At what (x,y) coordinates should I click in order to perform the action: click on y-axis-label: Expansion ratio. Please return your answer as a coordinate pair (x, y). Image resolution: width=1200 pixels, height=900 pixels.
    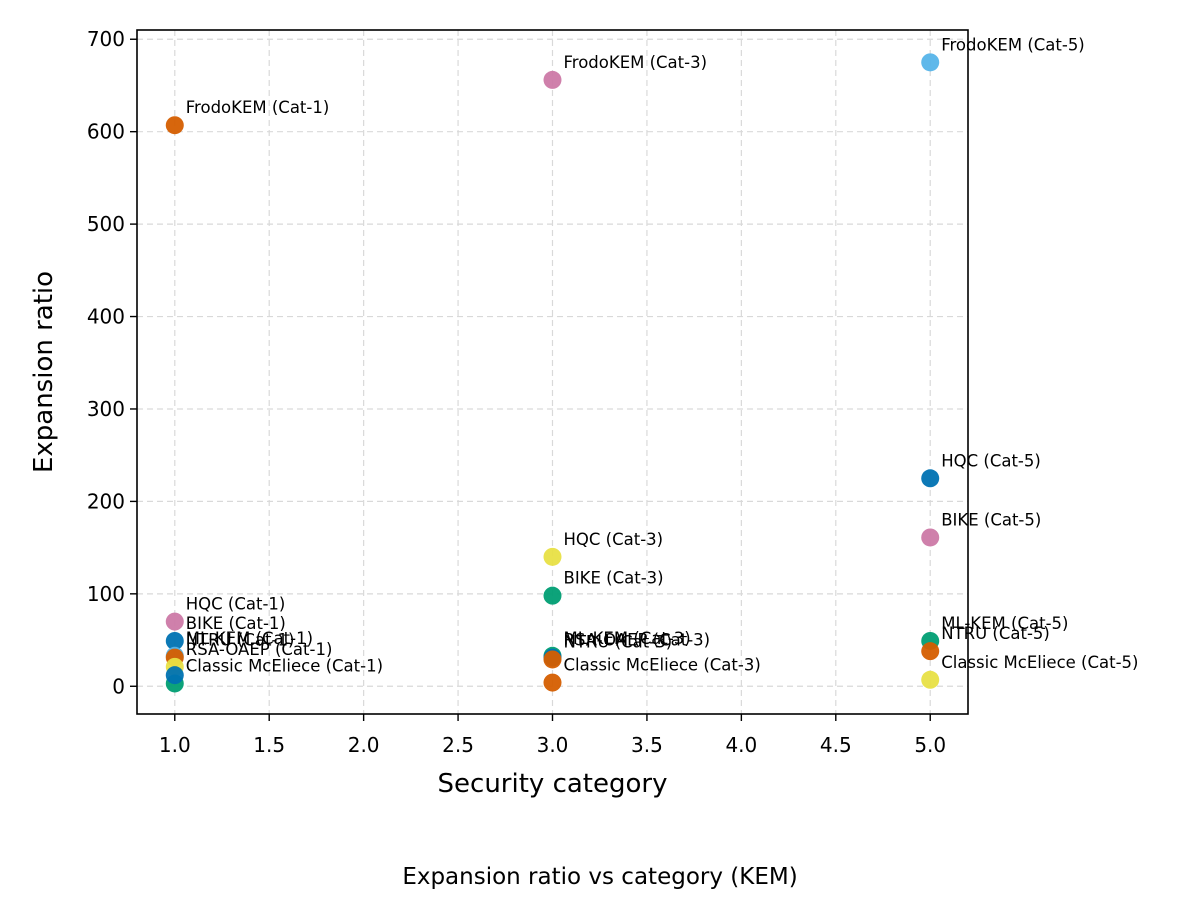
    Looking at the image, I should click on (44, 372).